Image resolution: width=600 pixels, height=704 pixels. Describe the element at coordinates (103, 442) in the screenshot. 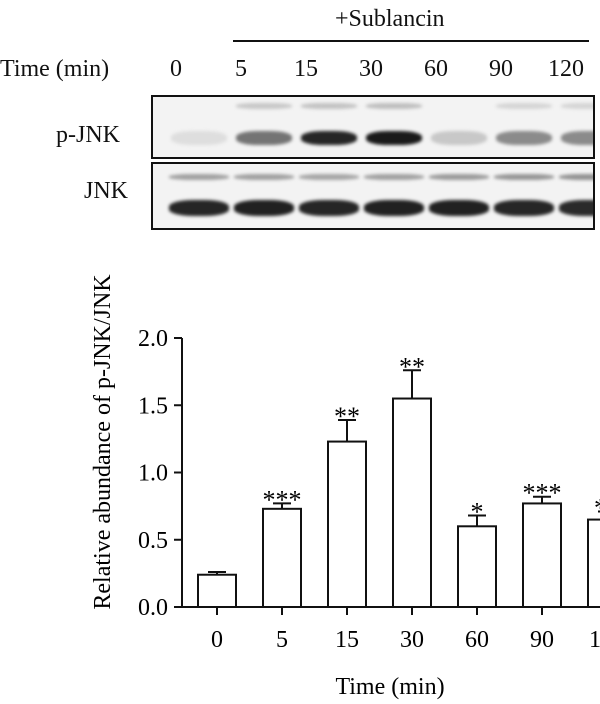

I see `y-axis-label: Relative abundance of p-JNK/JNK` at that location.